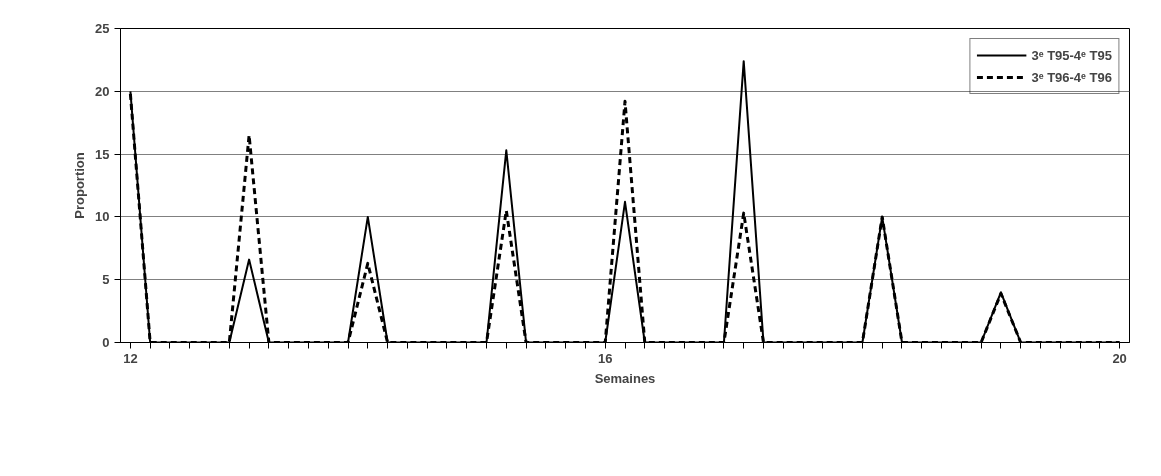  Describe the element at coordinates (102, 28) in the screenshot. I see `y-tick-label: 25` at that location.